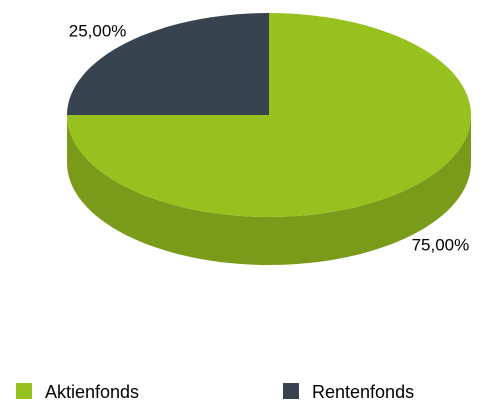 This screenshot has height=403, width=484. Describe the element at coordinates (98, 31) in the screenshot. I see `data-label: 25,00%` at that location.